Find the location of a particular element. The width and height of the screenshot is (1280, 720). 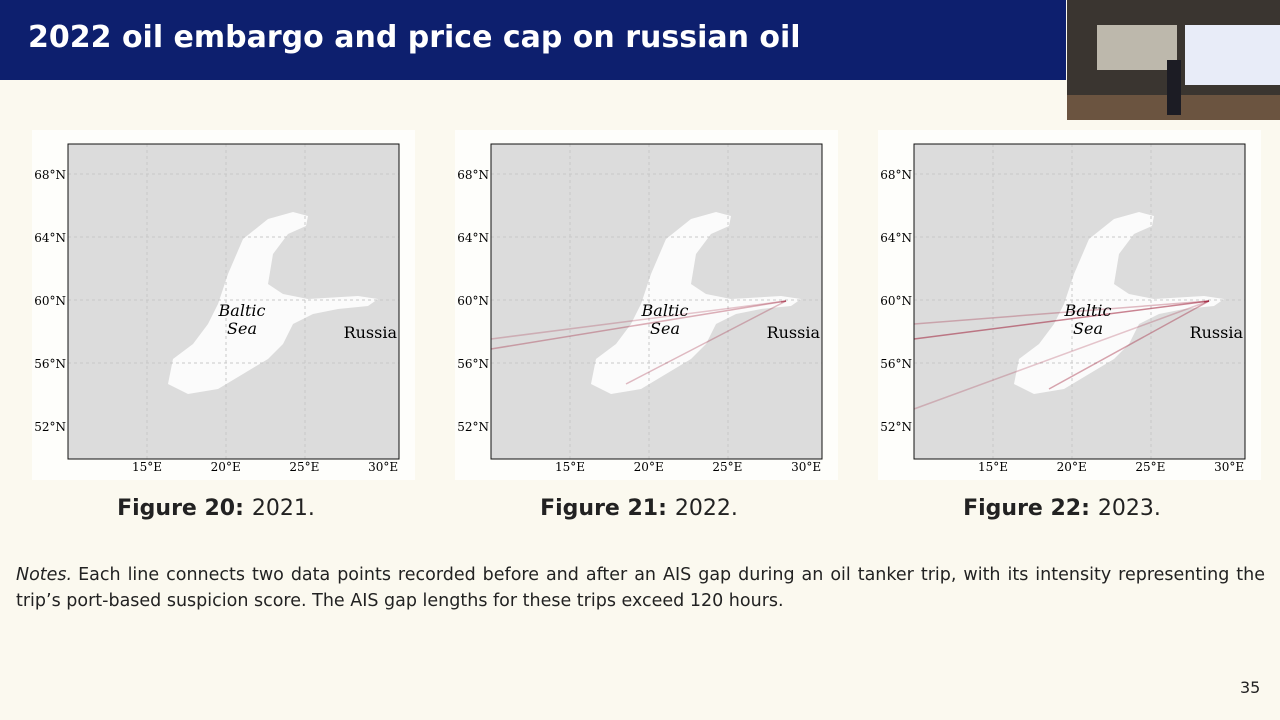

notes-label: Notes. is located at coordinates (44, 575).